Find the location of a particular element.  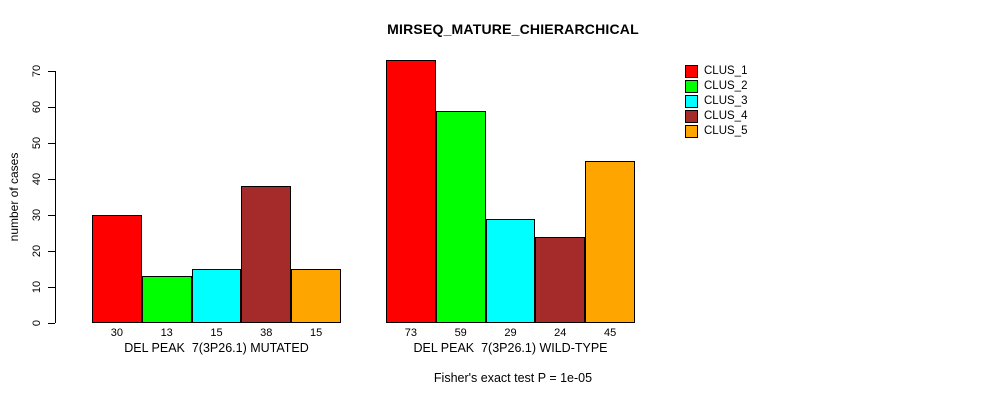

bar-clus_2-group2 is located at coordinates (460, 216).